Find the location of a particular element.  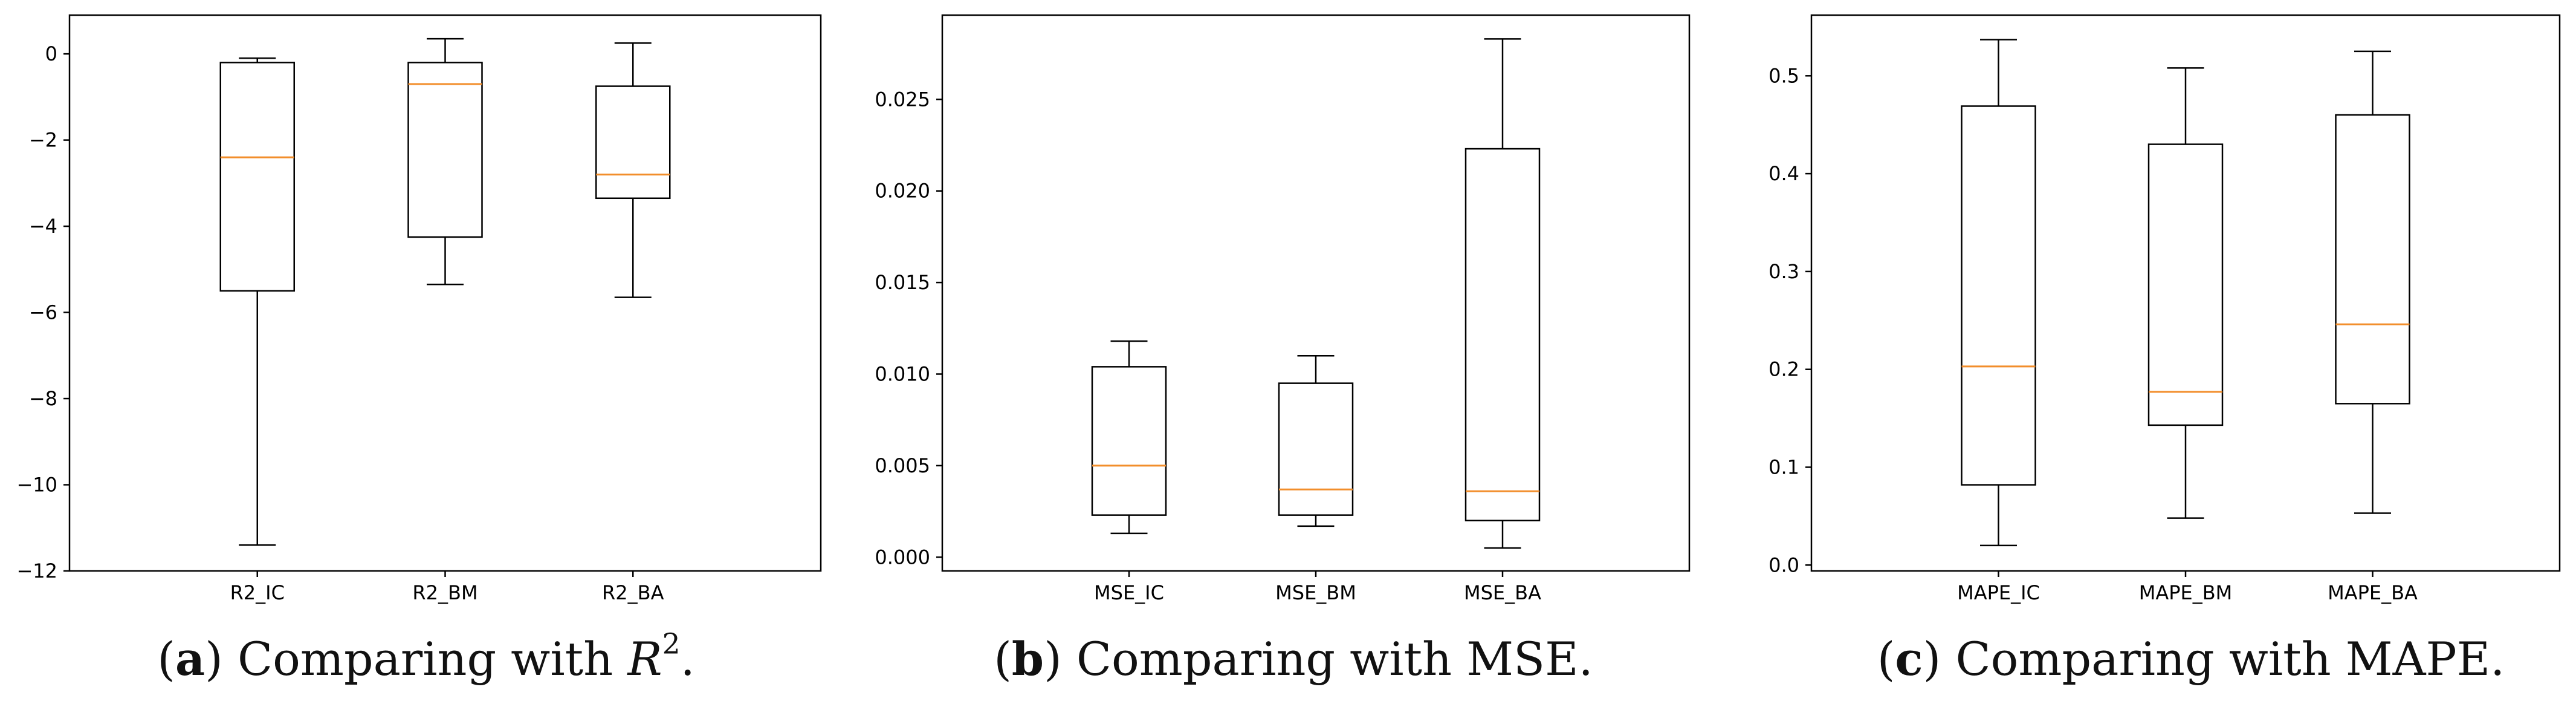

caption-text: Comparing with MAPE. is located at coordinates (2230, 659).